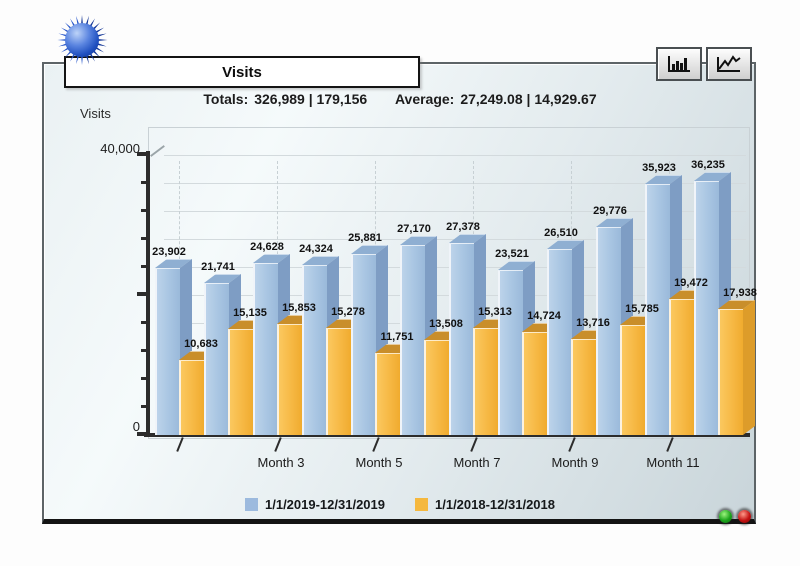  I want to click on legend-swatch-2018, so click(421, 504).